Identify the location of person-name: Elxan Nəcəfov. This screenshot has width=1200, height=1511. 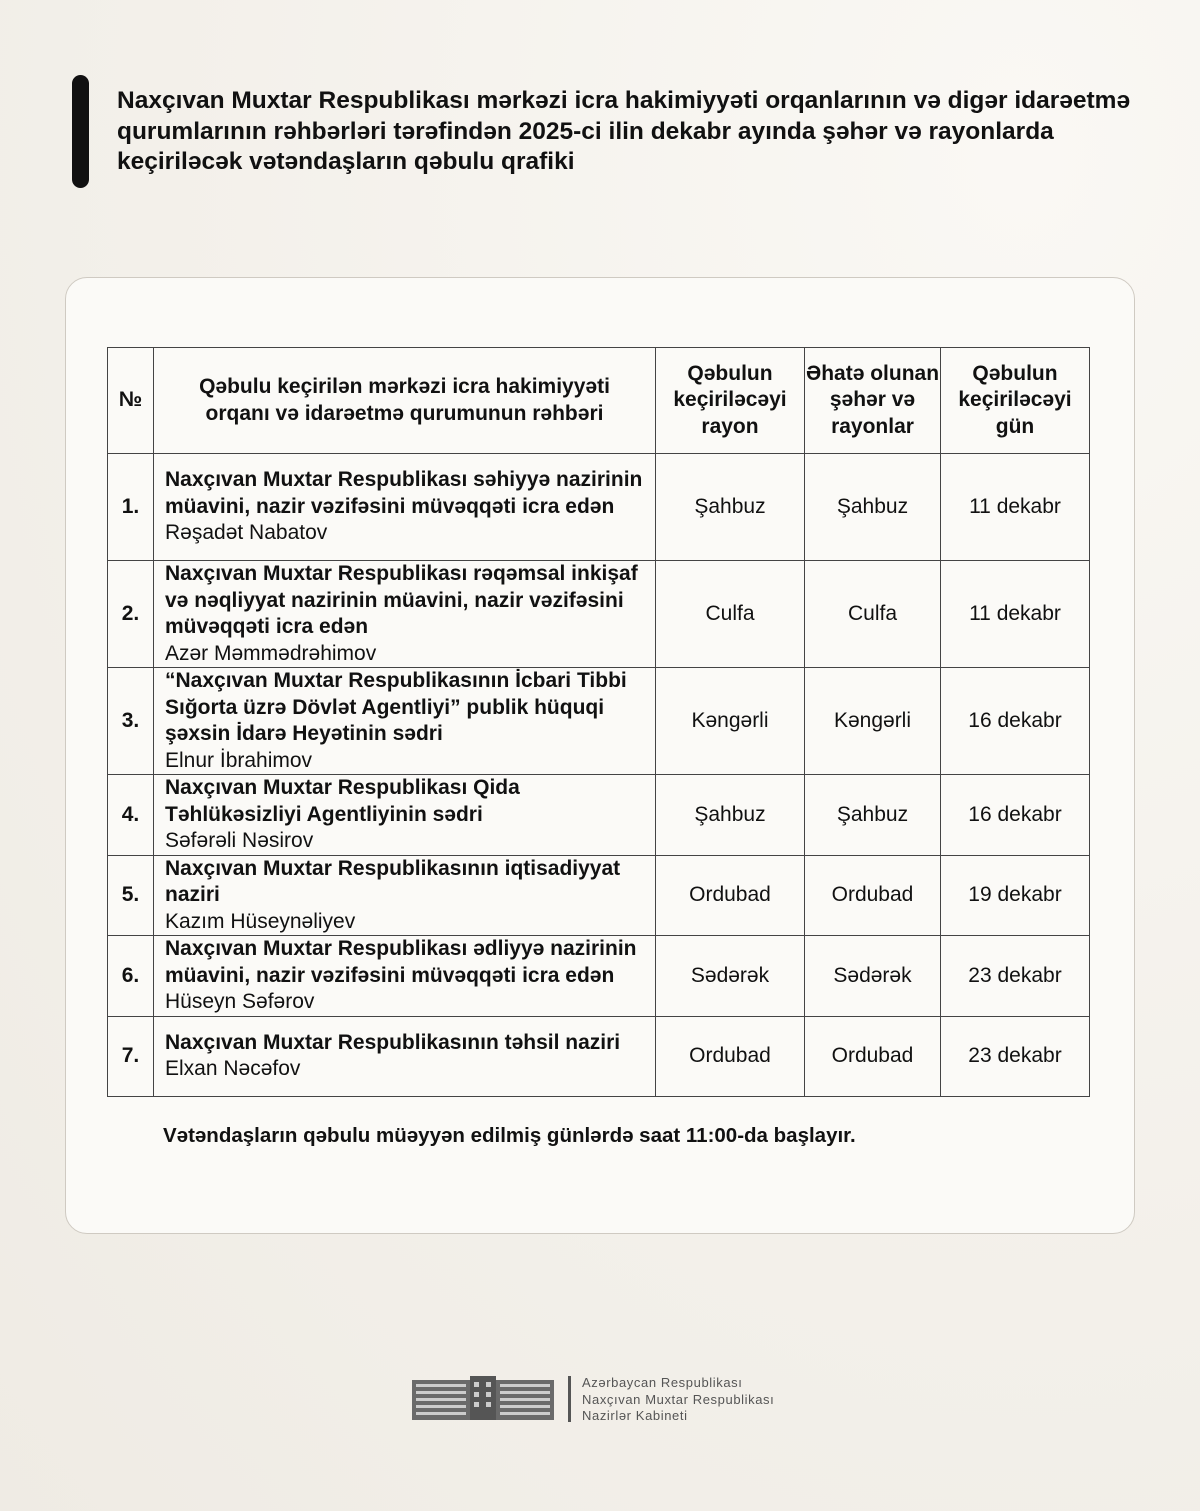
(233, 1068).